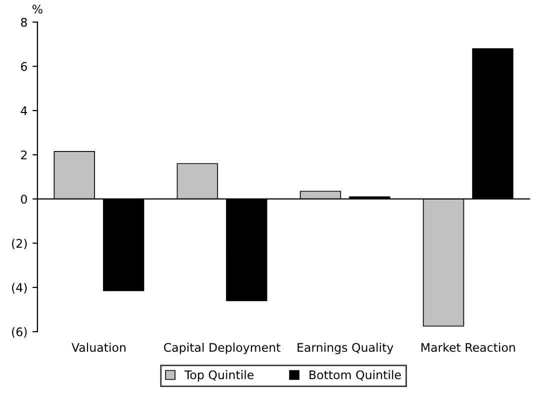 The image size is (535, 402). I want to click on y-tick-label: 0, so click(23, 199).